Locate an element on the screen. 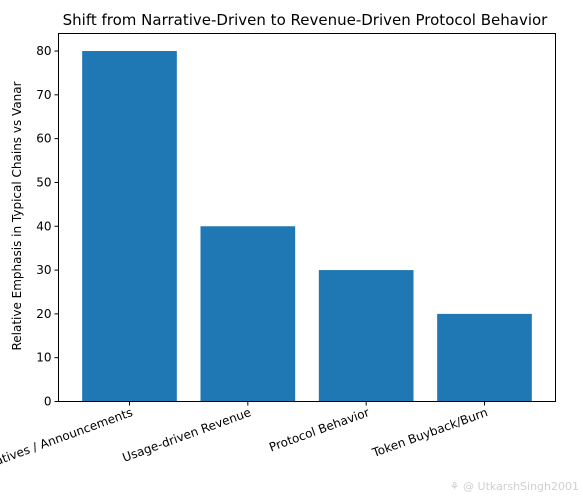 This screenshot has height=502, width=583. y-tick-label-1: 10 is located at coordinates (43, 358).